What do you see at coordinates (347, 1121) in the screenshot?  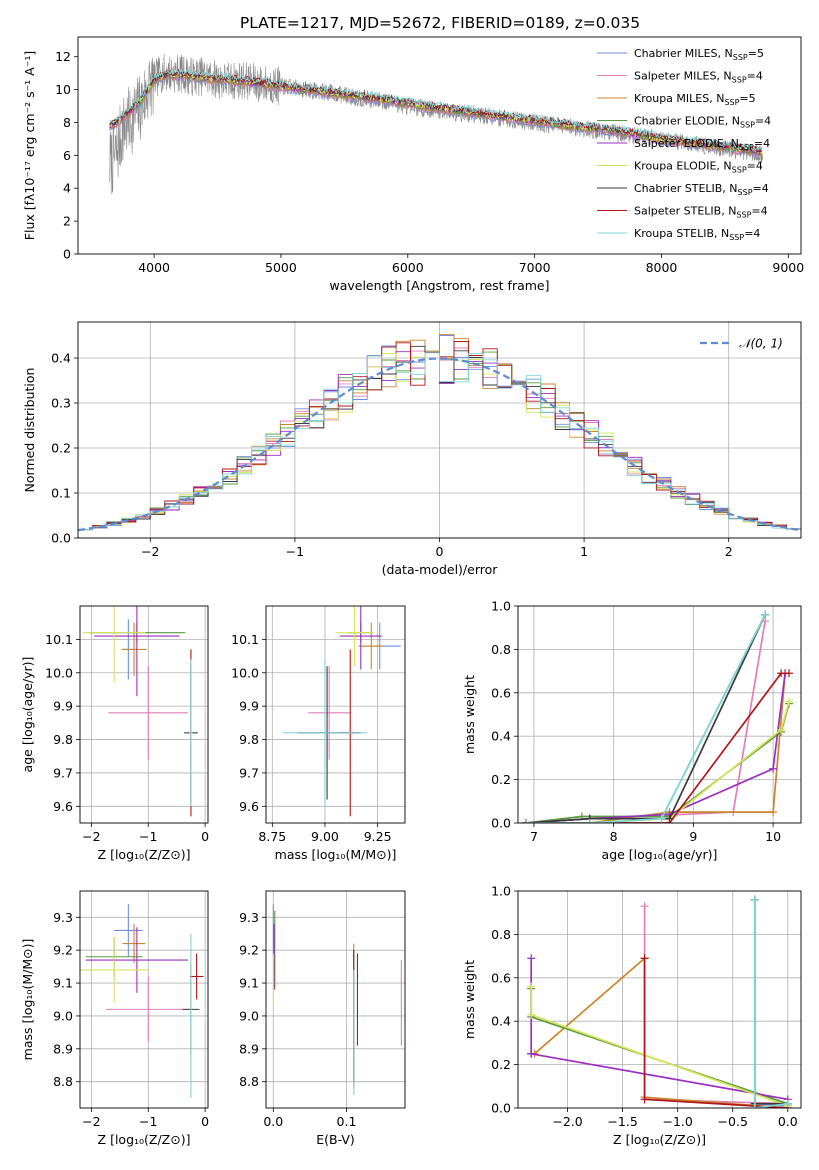 I see `x-tick-label: 0.1` at bounding box center [347, 1121].